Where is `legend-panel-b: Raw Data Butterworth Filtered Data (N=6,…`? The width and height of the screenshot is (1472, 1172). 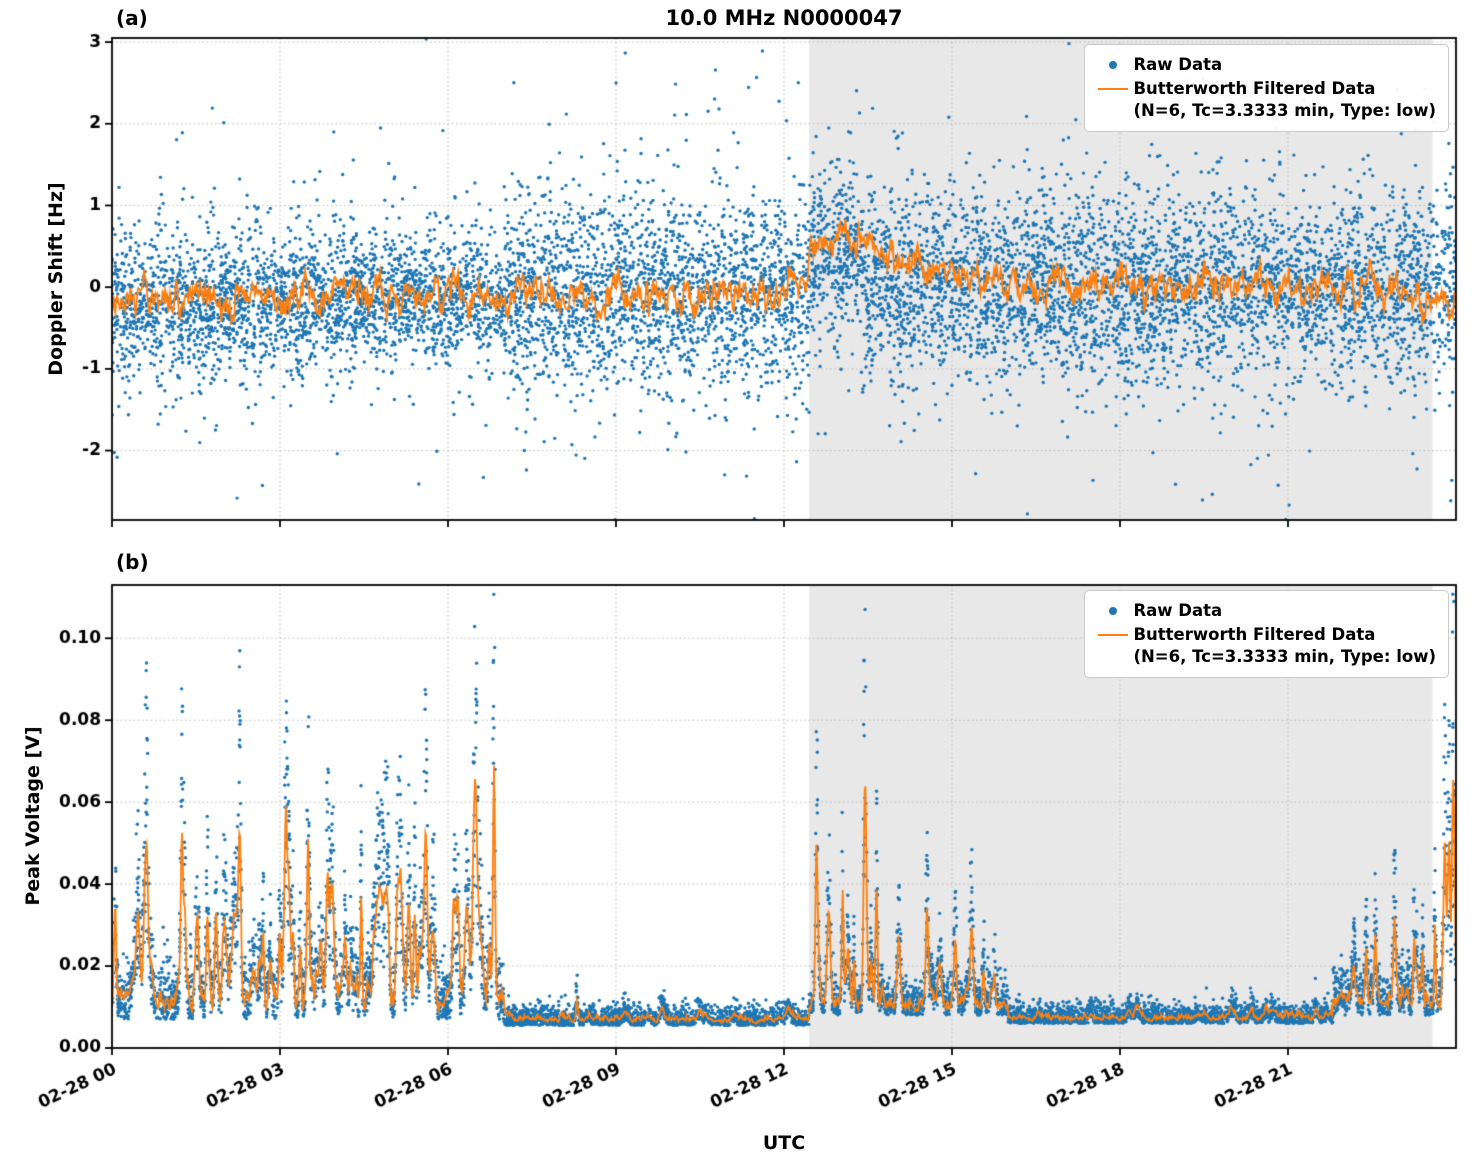 legend-panel-b: Raw Data Butterworth Filtered Data (N=6,… is located at coordinates (1266, 634).